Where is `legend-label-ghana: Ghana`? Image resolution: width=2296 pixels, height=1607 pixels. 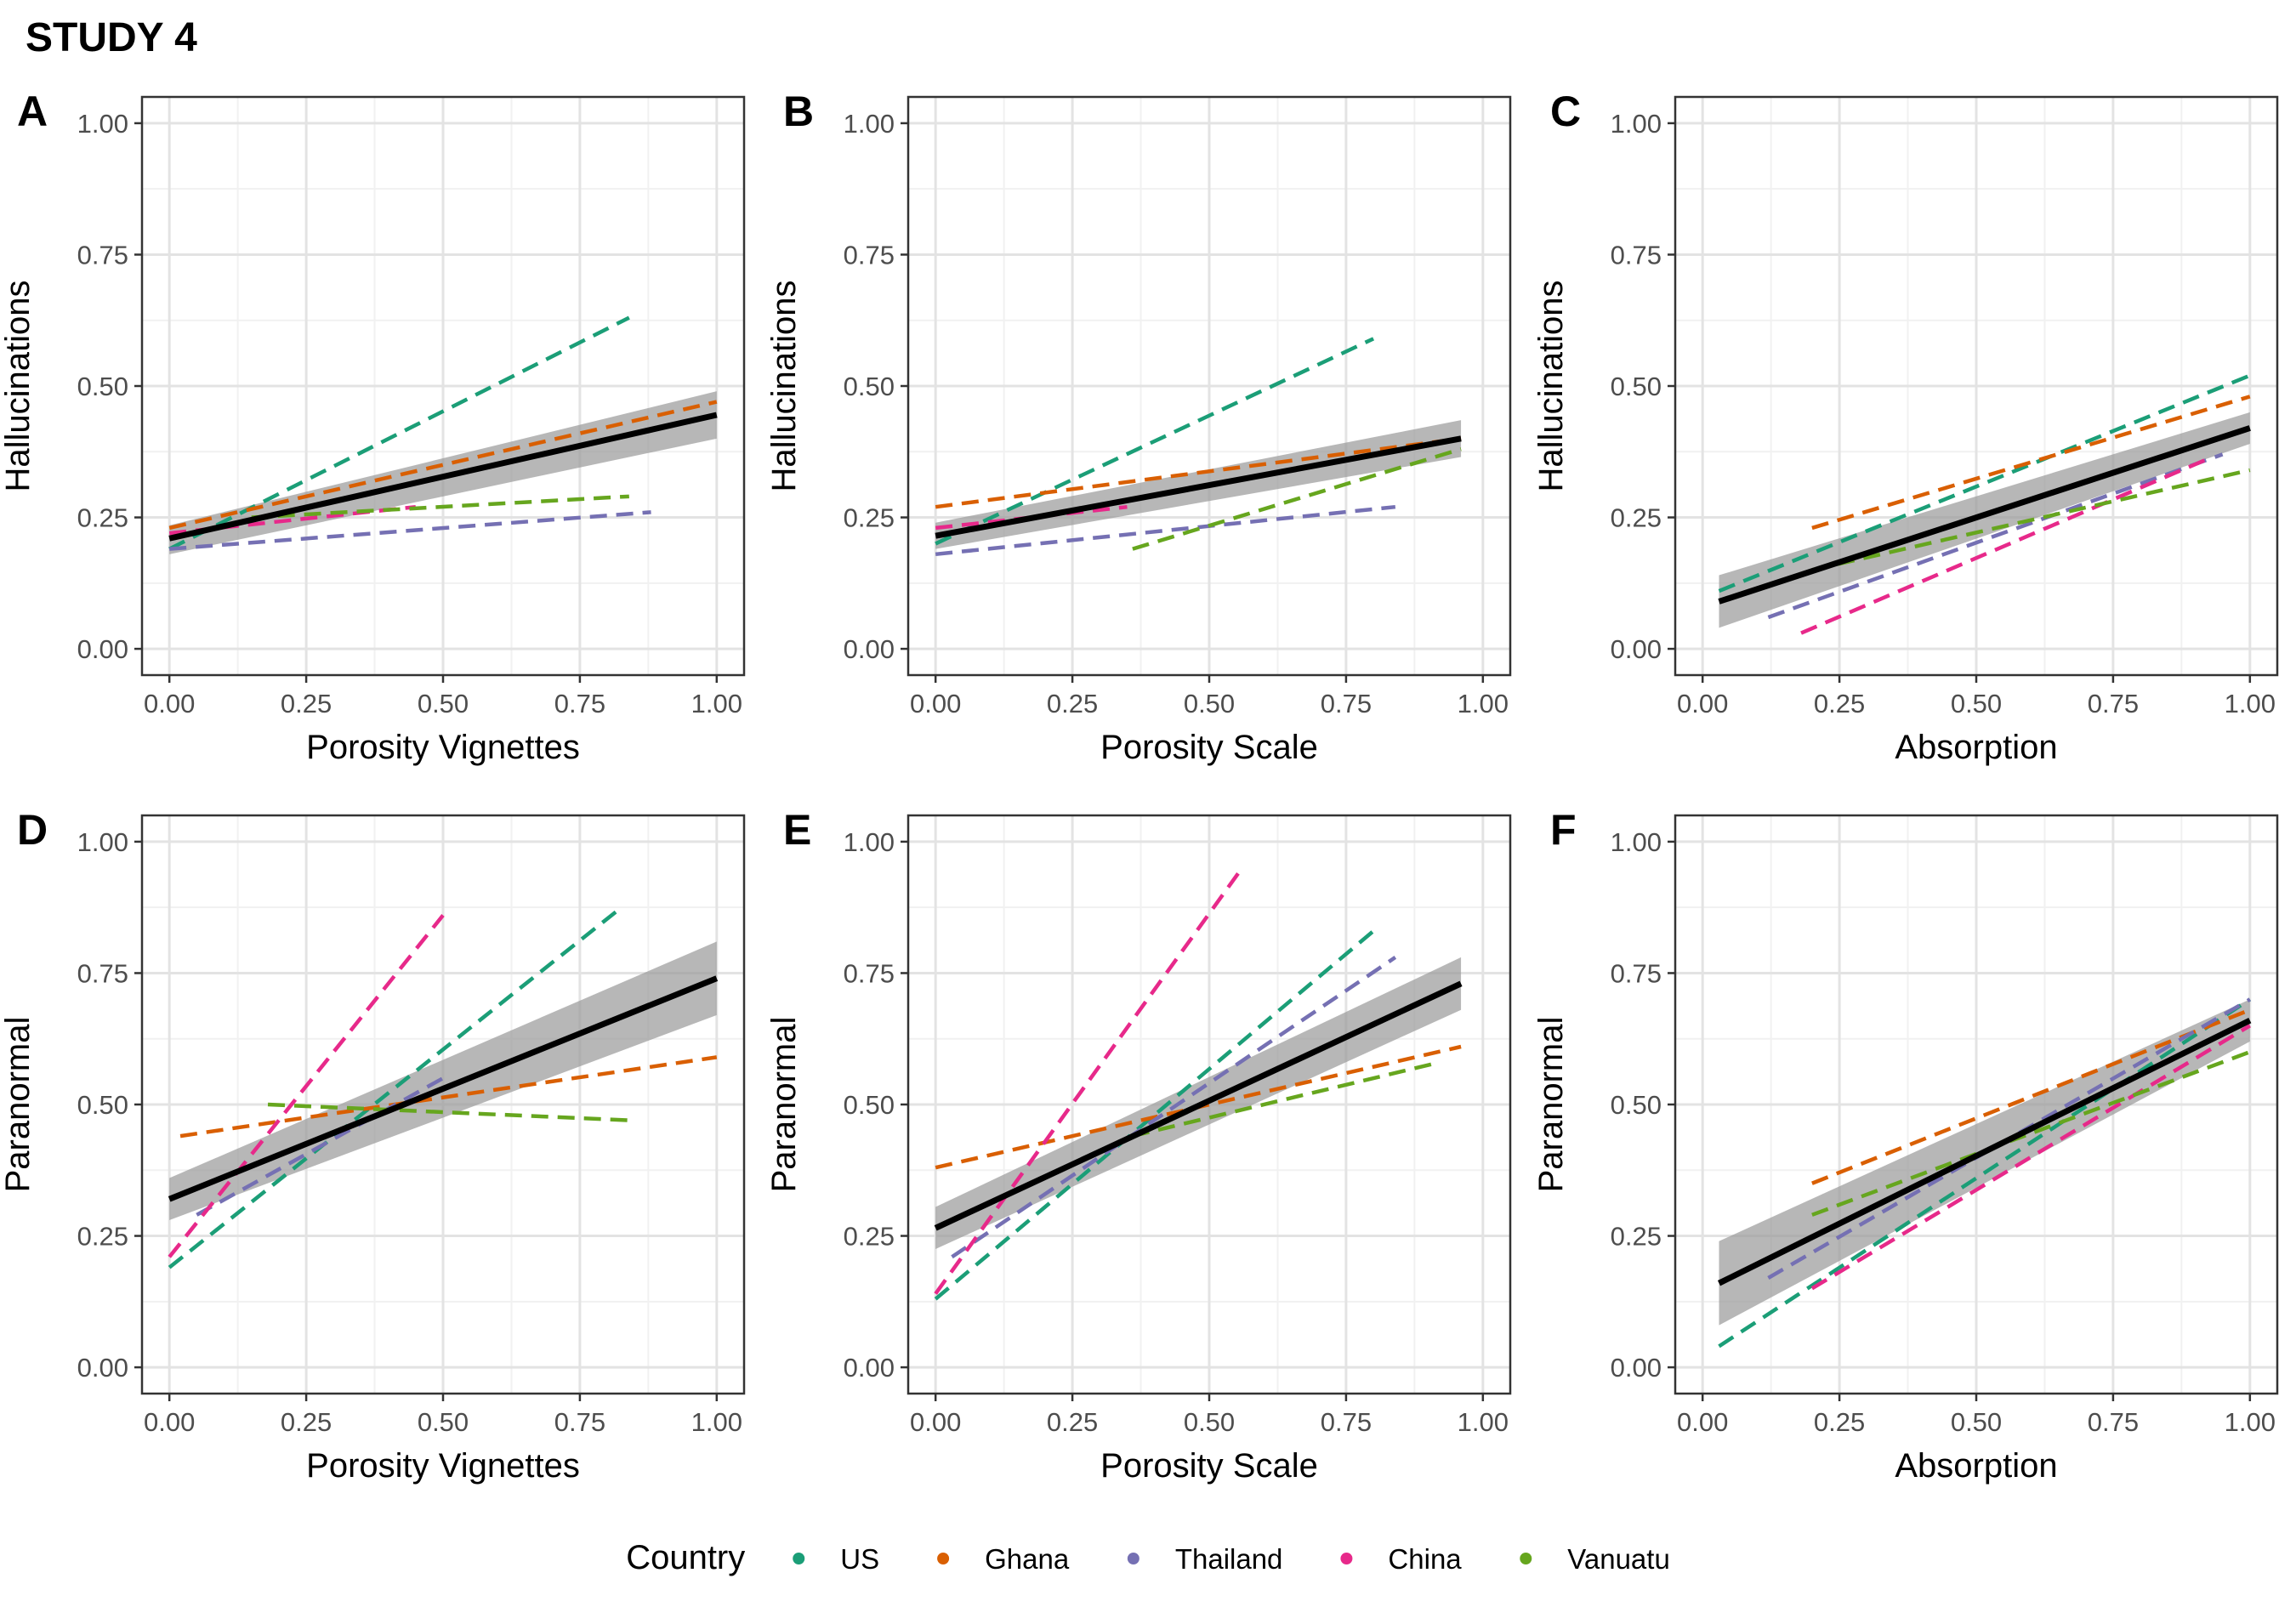
legend-label-ghana: Ghana is located at coordinates (1027, 1559).